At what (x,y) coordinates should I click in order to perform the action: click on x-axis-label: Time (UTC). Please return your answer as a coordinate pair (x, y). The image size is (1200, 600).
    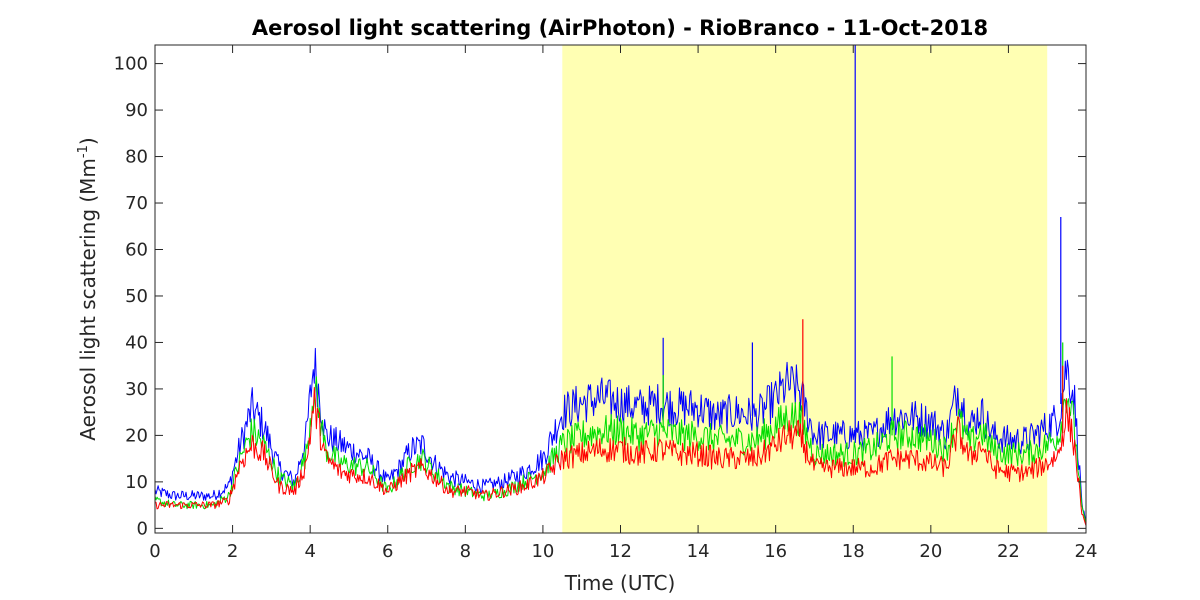
    Looking at the image, I should click on (620, 583).